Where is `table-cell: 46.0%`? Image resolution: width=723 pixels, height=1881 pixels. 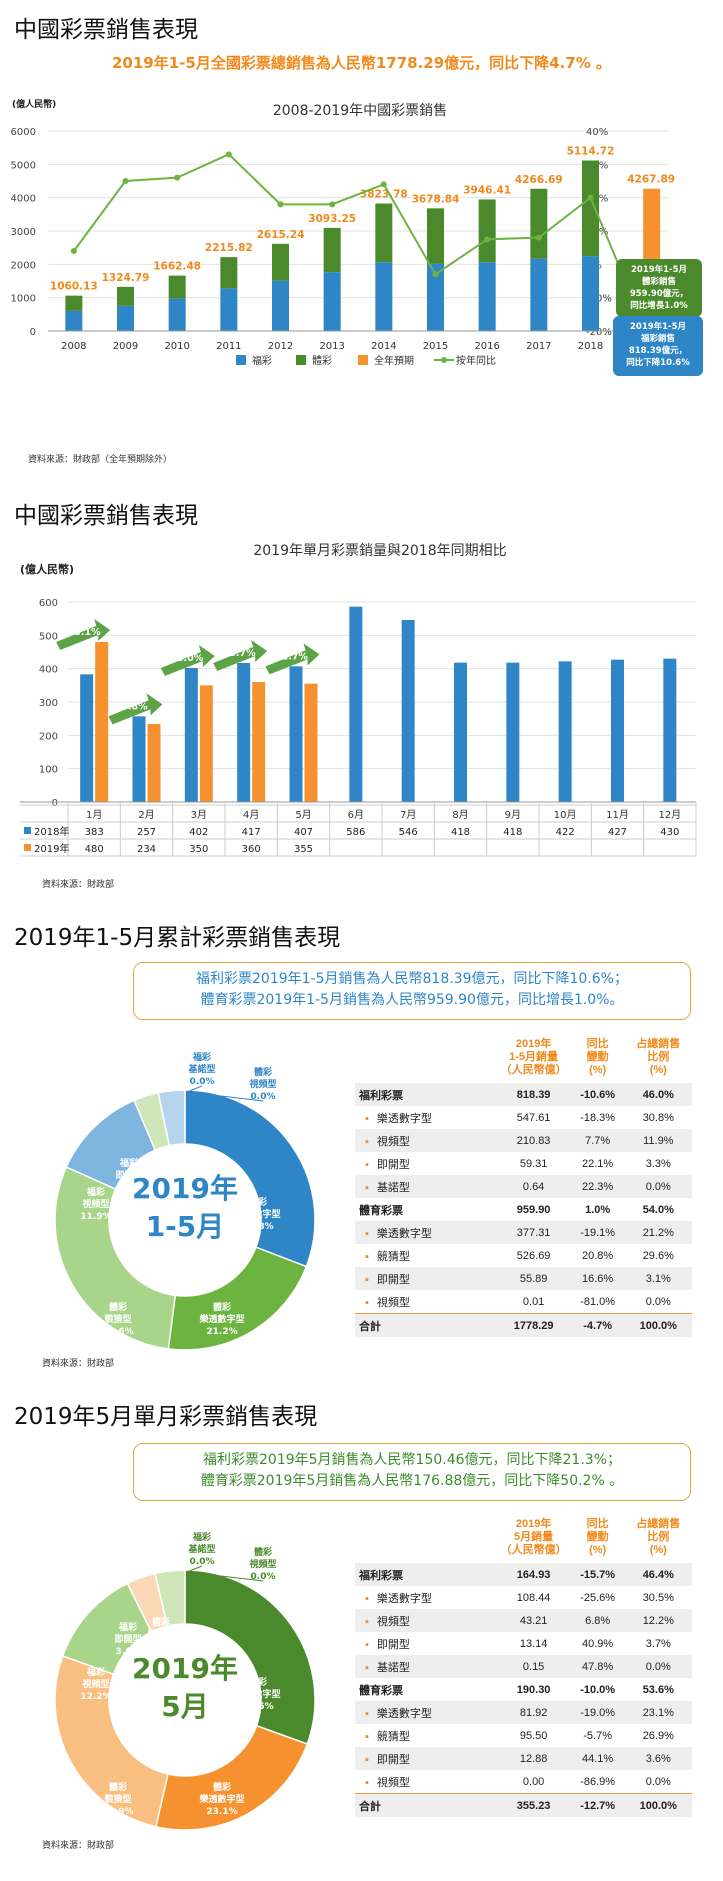
table-cell: 46.0% is located at coordinates (658, 1094).